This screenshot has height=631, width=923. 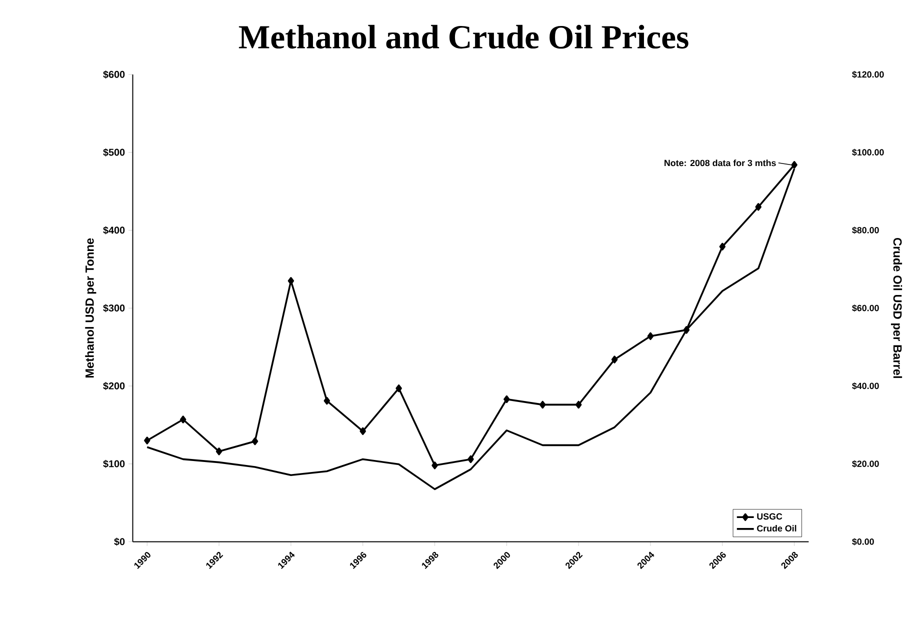 I want to click on y-tick-label: $300, so click(x=114, y=308).